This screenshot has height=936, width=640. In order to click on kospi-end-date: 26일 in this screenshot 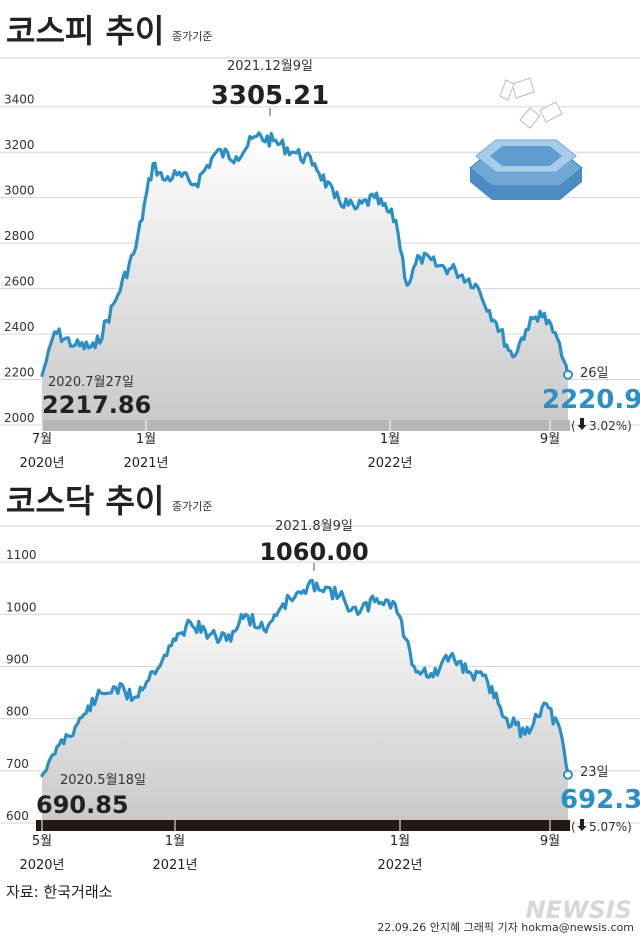, I will do `click(594, 373)`.